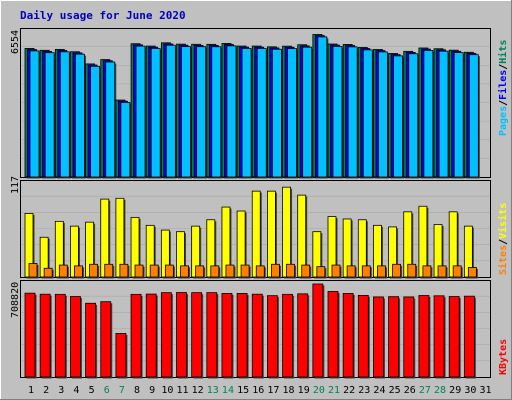 Image resolution: width=512 pixels, height=400 pixels. I want to click on top-legend: Pages/Files/Hits, so click(503, 88).